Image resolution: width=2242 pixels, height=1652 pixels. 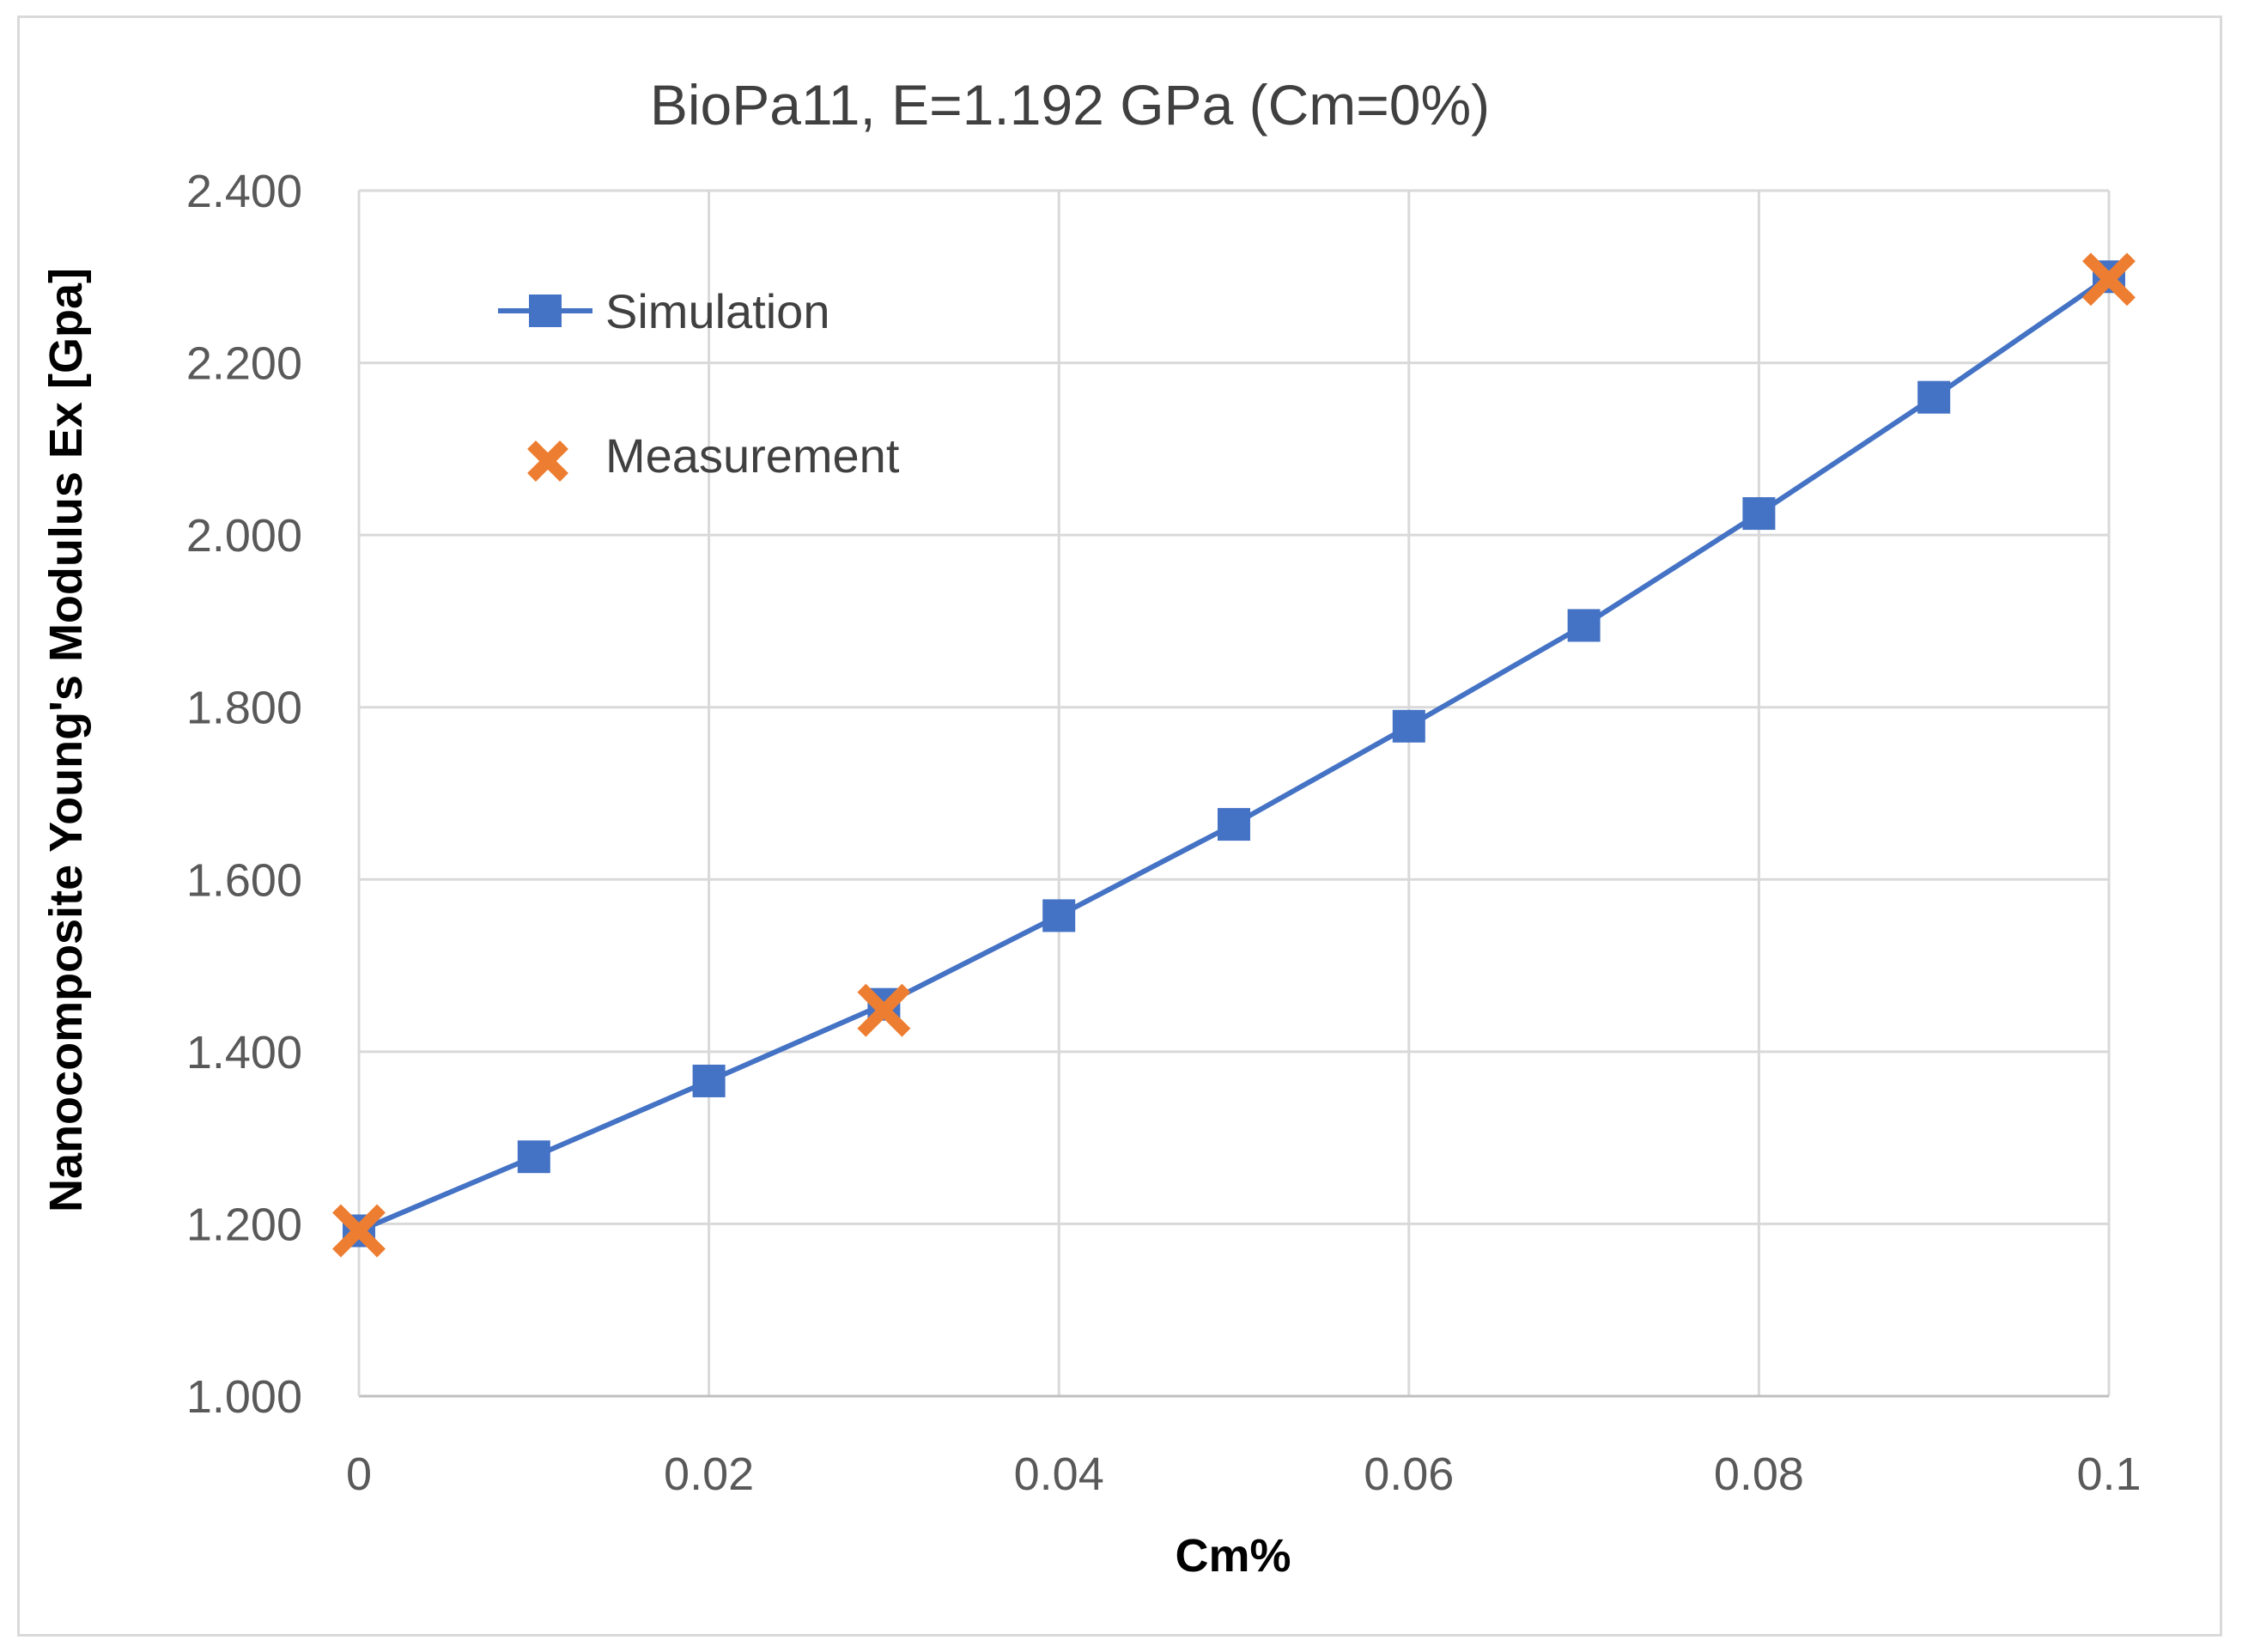 What do you see at coordinates (244, 536) in the screenshot?
I see `y-tick-label: 2.000` at bounding box center [244, 536].